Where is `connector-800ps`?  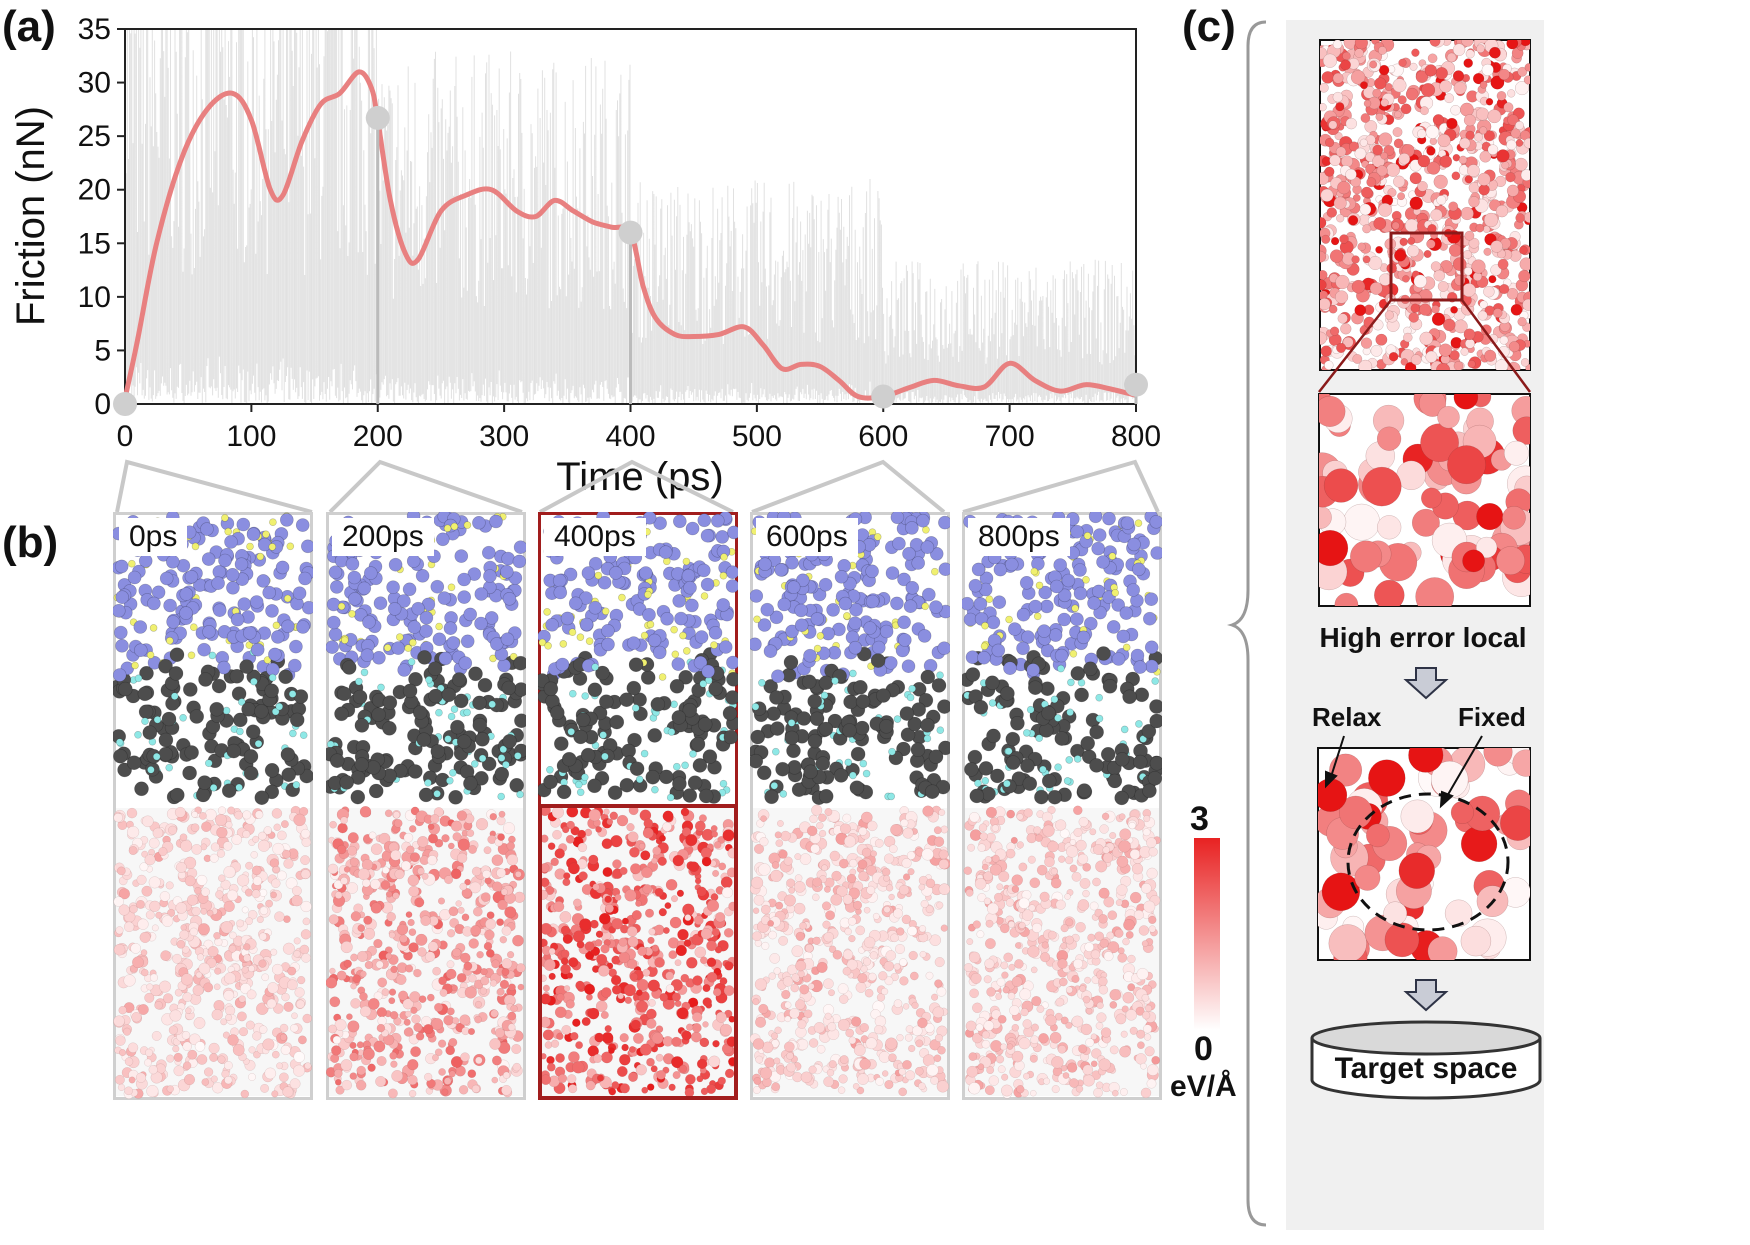
connector-800ps is located at coordinates (1061, 486).